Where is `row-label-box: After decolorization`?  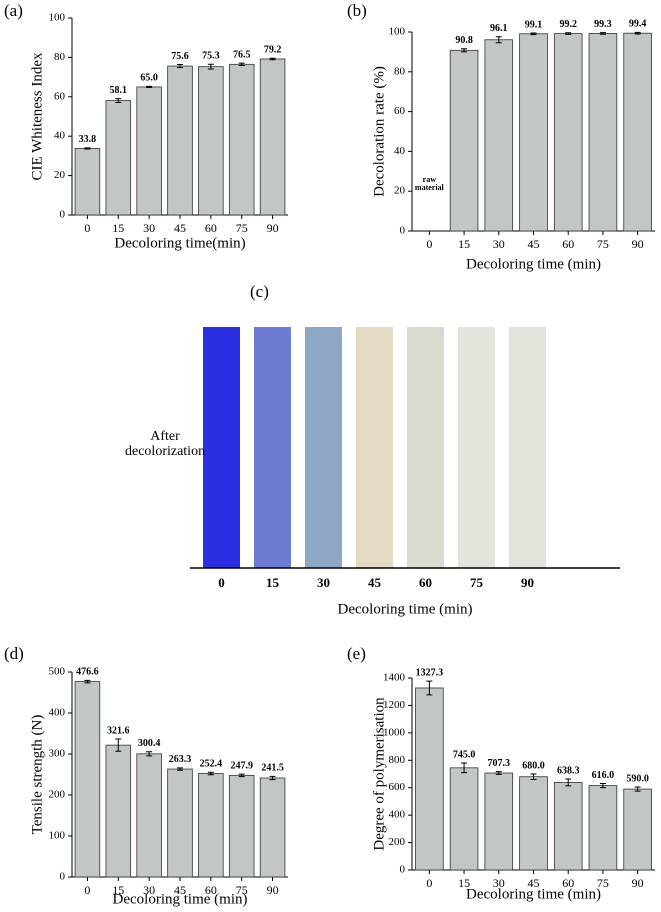 row-label-box: After decolorization is located at coordinates (165, 444).